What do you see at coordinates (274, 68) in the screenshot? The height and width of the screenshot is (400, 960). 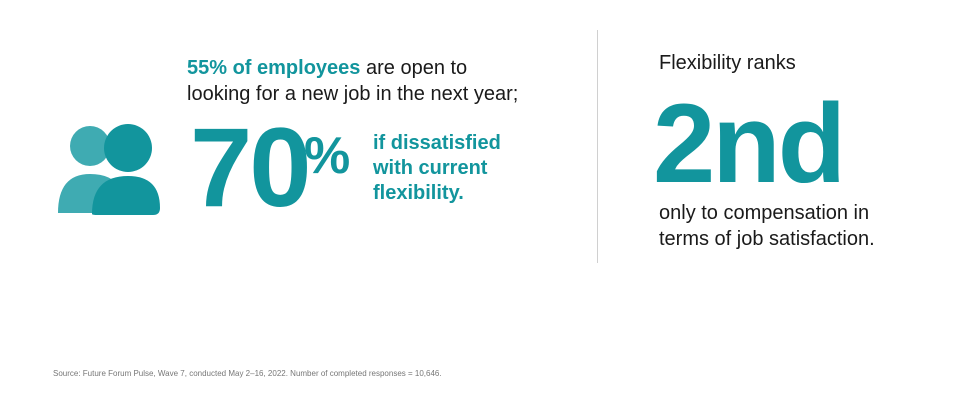 I see `headline-highlight: 55% of employees` at bounding box center [274, 68].